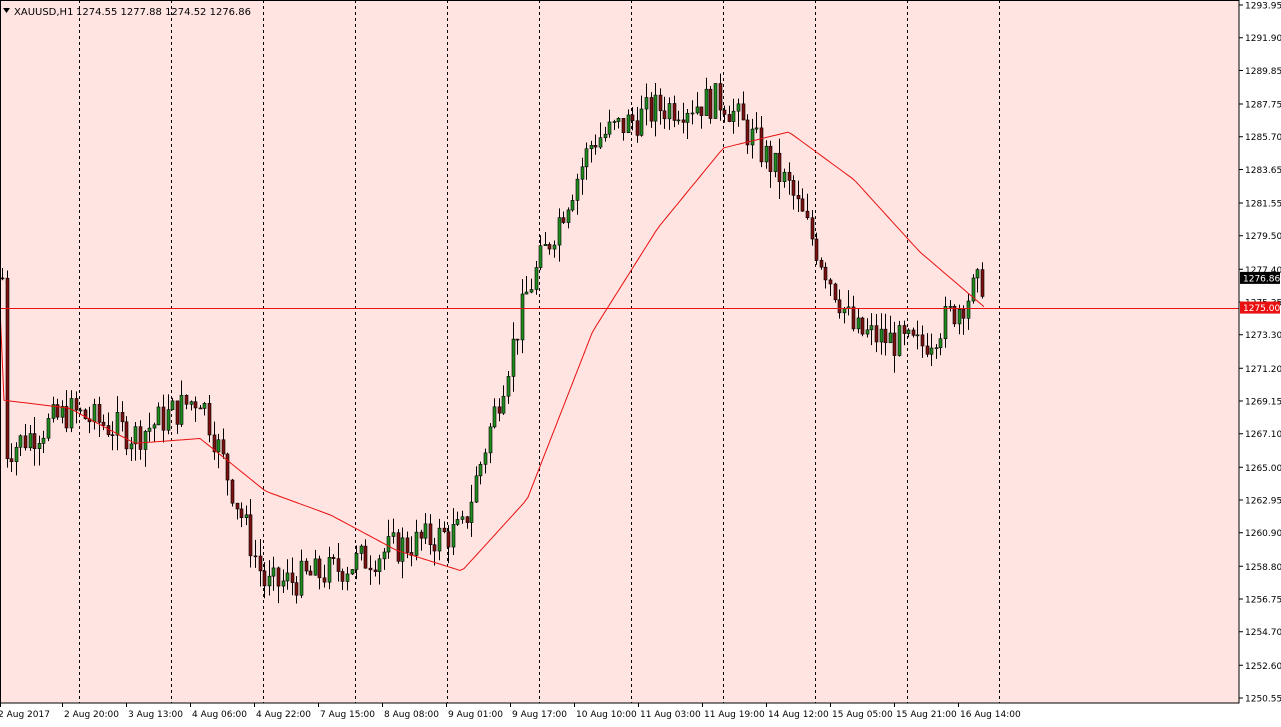 The height and width of the screenshot is (727, 1281). I want to click on time-tick-label: 11 Aug 19:00, so click(734, 715).